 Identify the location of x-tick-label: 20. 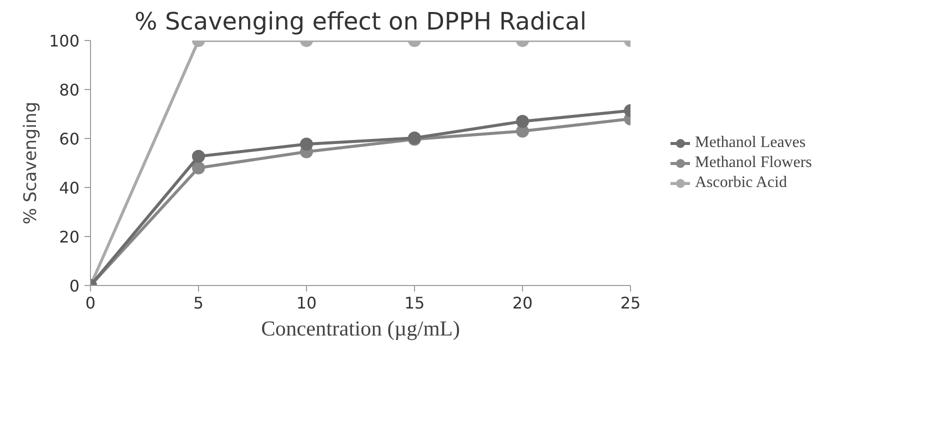
(522, 303).